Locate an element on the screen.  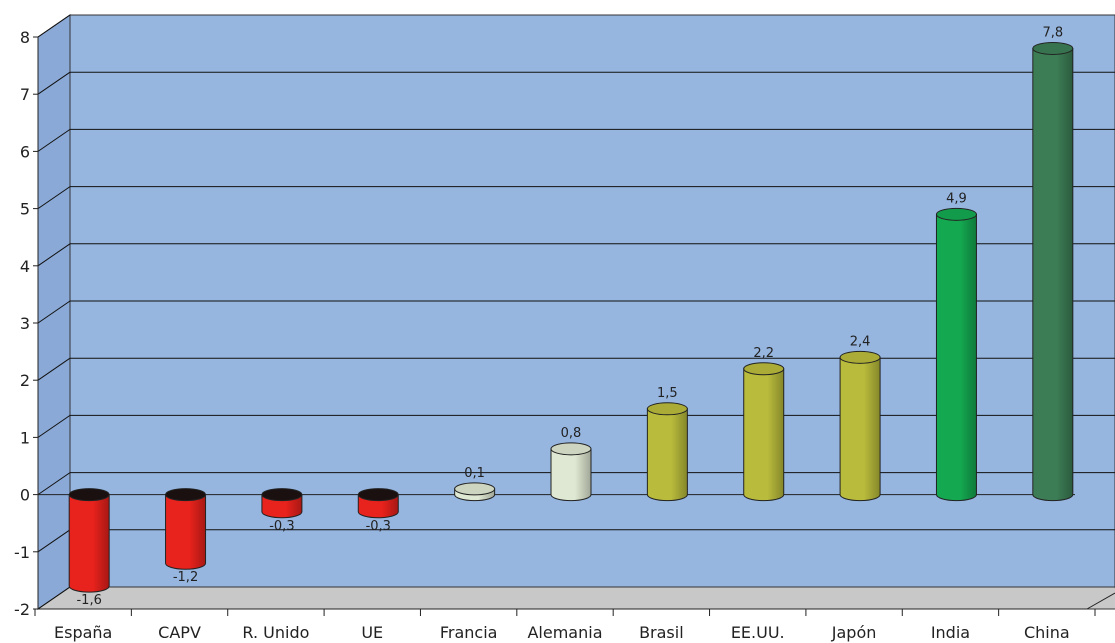
category-label: R. Unido is located at coordinates (275, 632).